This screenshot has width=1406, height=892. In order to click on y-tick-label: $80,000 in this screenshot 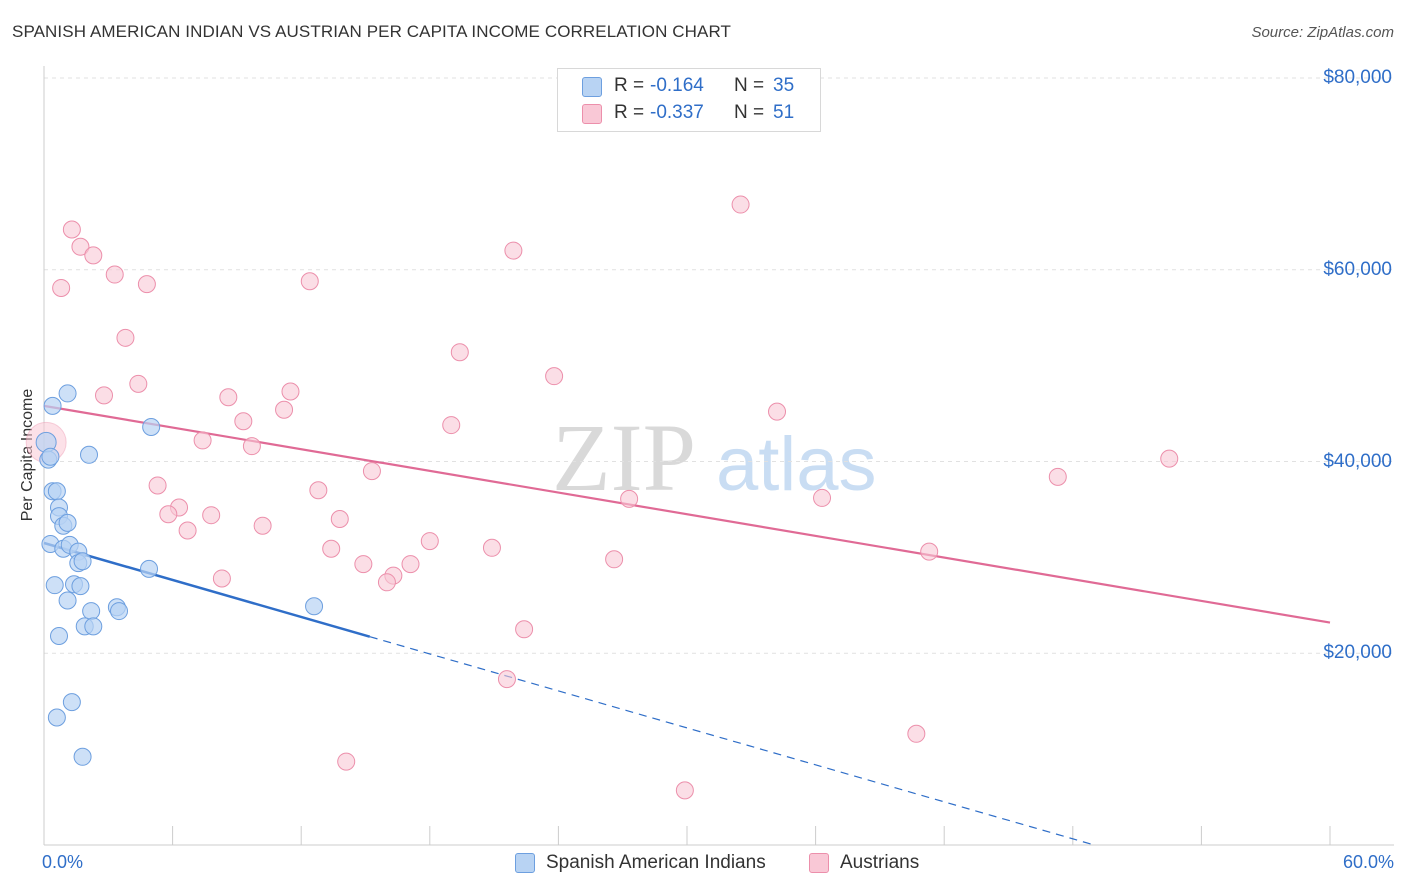, I will do `click(1357, 77)`.